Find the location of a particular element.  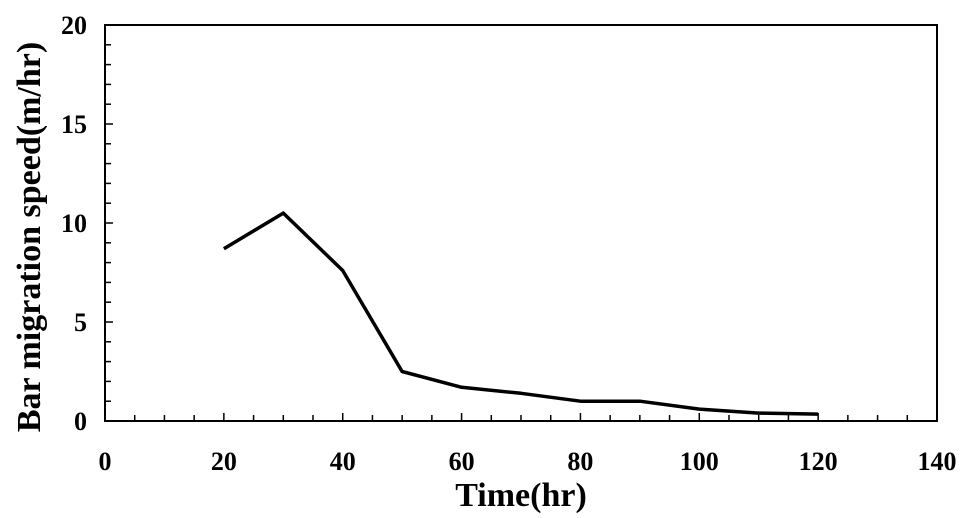

y-tick-label: 15 is located at coordinates (74, 124).